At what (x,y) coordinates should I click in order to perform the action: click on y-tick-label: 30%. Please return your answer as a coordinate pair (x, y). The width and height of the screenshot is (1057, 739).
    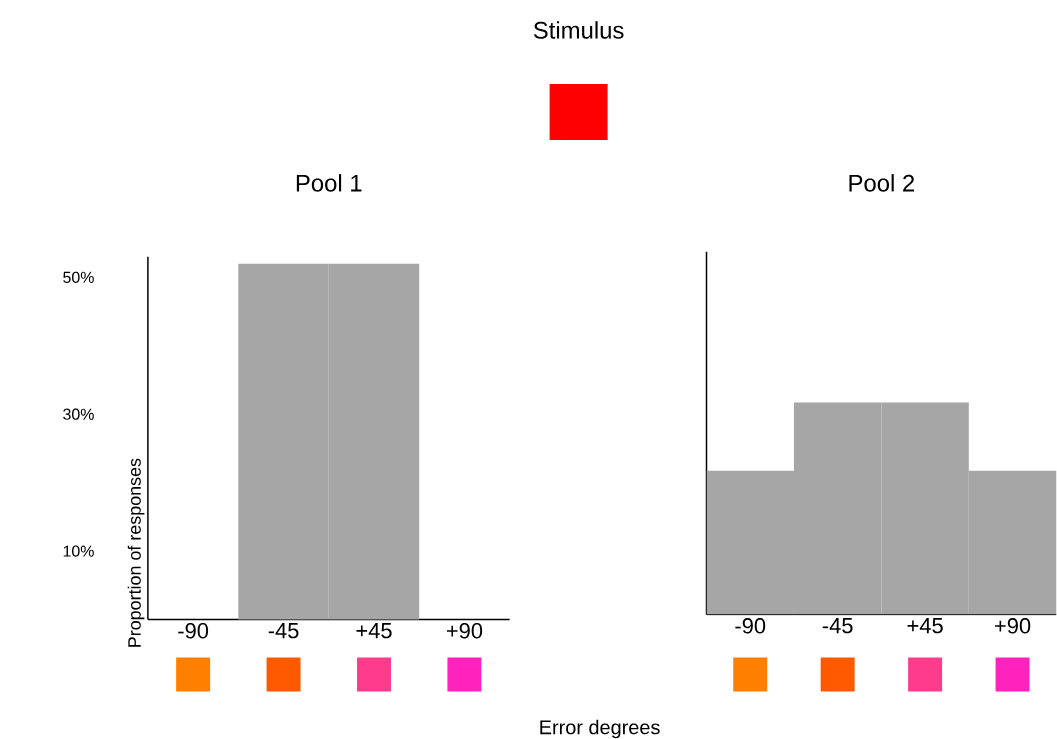
    Looking at the image, I should click on (78, 414).